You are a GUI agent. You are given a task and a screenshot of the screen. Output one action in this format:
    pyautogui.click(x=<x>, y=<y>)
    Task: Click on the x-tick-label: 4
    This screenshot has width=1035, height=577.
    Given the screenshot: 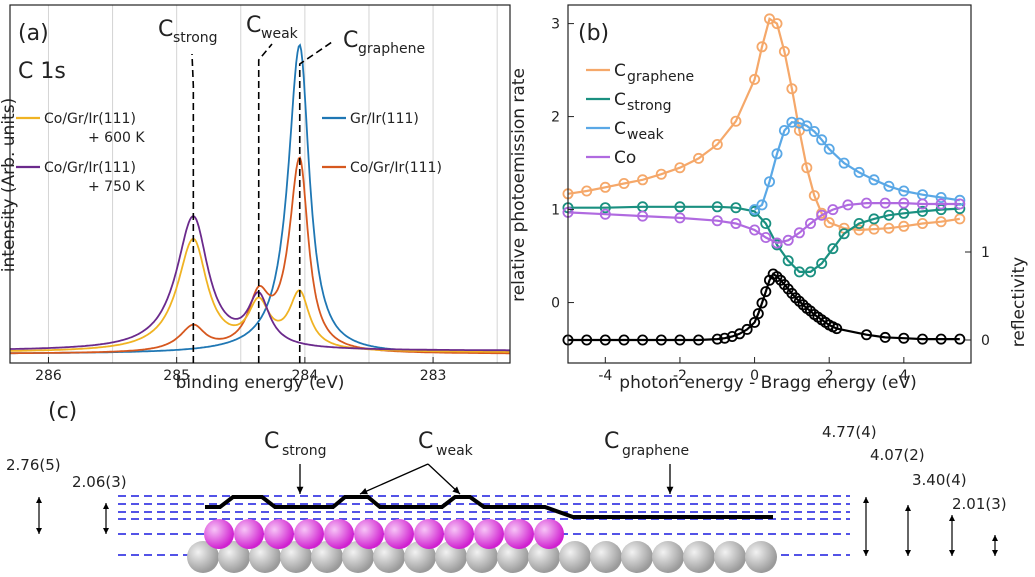 What is the action you would take?
    pyautogui.click(x=903, y=376)
    